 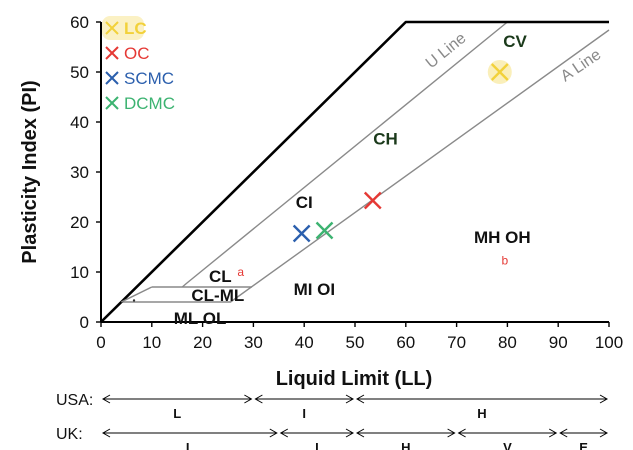 I want to click on data-point-oc, so click(x=372, y=200).